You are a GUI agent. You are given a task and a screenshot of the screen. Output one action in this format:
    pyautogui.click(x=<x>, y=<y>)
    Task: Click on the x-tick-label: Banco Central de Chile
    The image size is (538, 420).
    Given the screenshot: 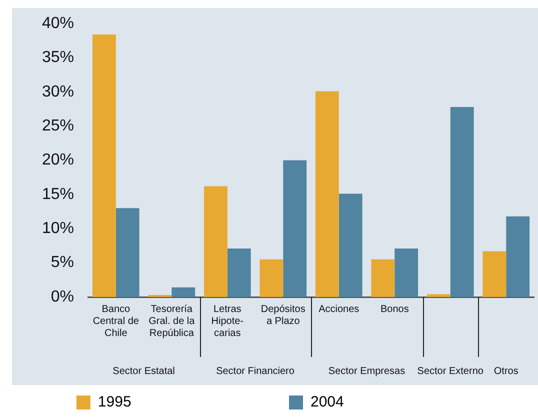 What is the action you would take?
    pyautogui.click(x=116, y=321)
    